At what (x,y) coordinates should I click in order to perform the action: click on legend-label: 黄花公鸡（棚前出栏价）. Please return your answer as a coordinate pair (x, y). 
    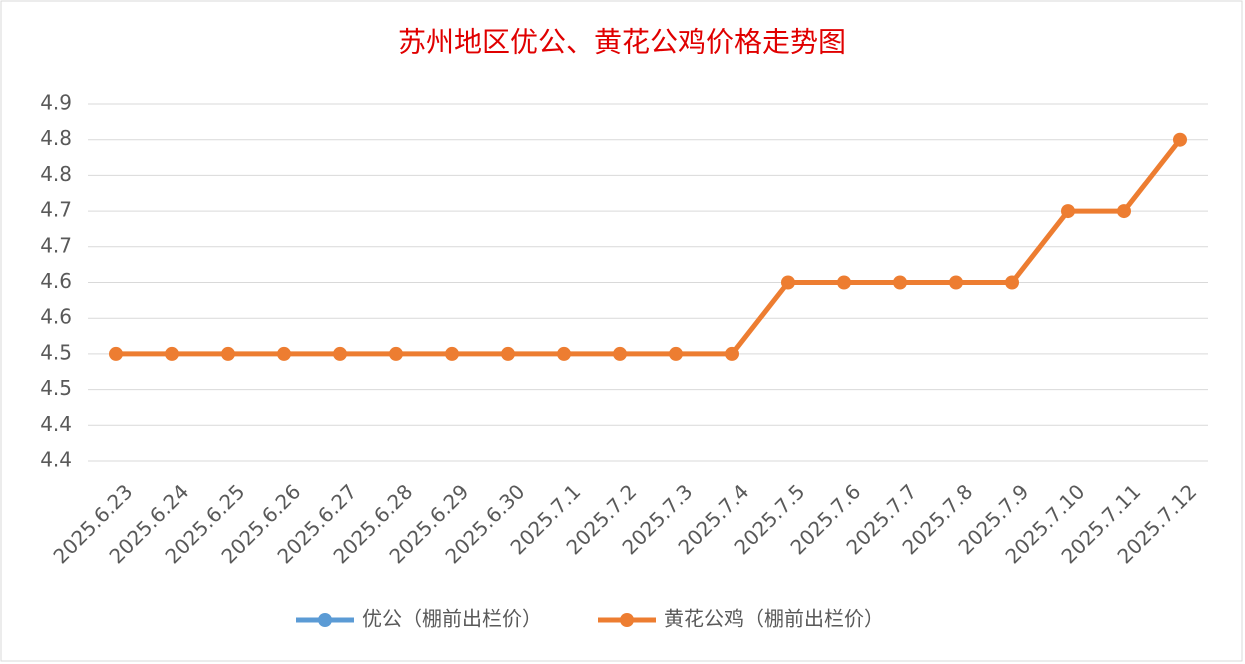
    Looking at the image, I should click on (774, 619).